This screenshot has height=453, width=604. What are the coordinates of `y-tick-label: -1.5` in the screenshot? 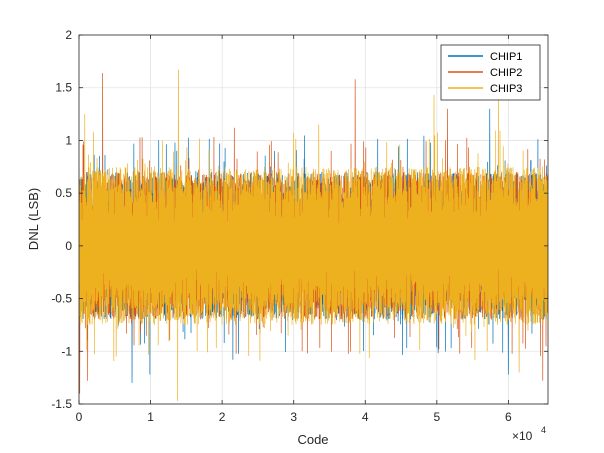 It's located at (61, 404).